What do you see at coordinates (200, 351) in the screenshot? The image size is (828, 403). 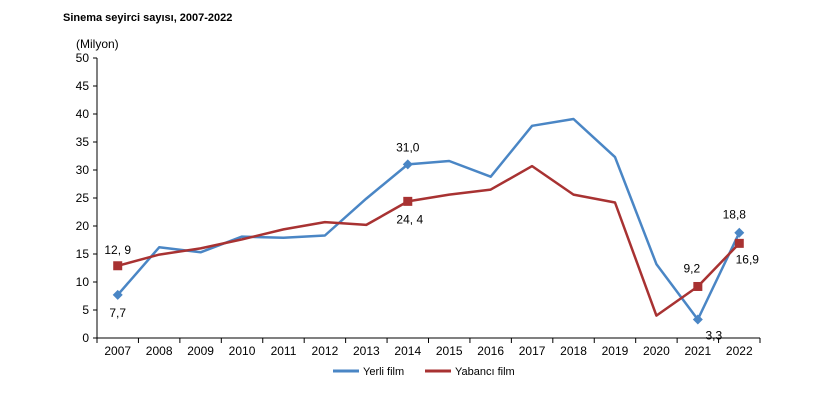 I see `x-tick-label: 2009` at bounding box center [200, 351].